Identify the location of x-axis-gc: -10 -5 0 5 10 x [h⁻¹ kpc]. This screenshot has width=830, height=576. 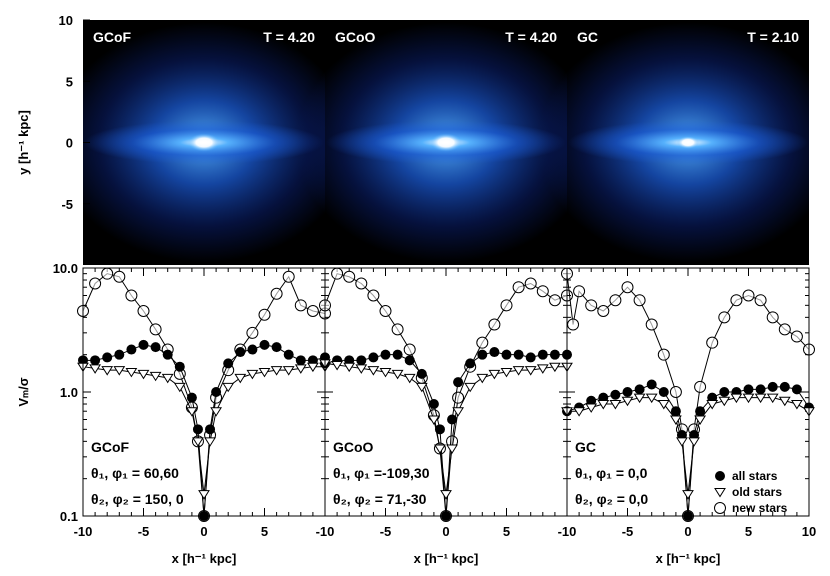
(687, 545).